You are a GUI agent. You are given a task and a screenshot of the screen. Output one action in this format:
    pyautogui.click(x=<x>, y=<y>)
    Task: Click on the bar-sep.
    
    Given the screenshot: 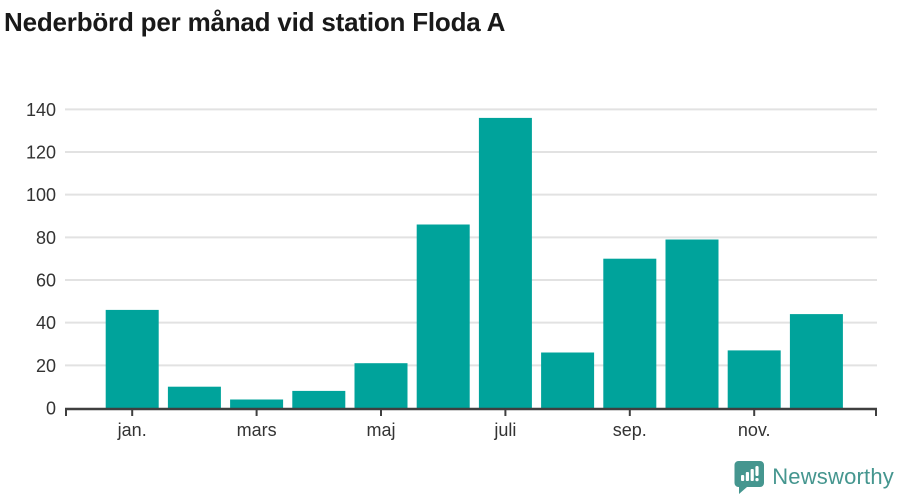 What is the action you would take?
    pyautogui.click(x=630, y=333)
    